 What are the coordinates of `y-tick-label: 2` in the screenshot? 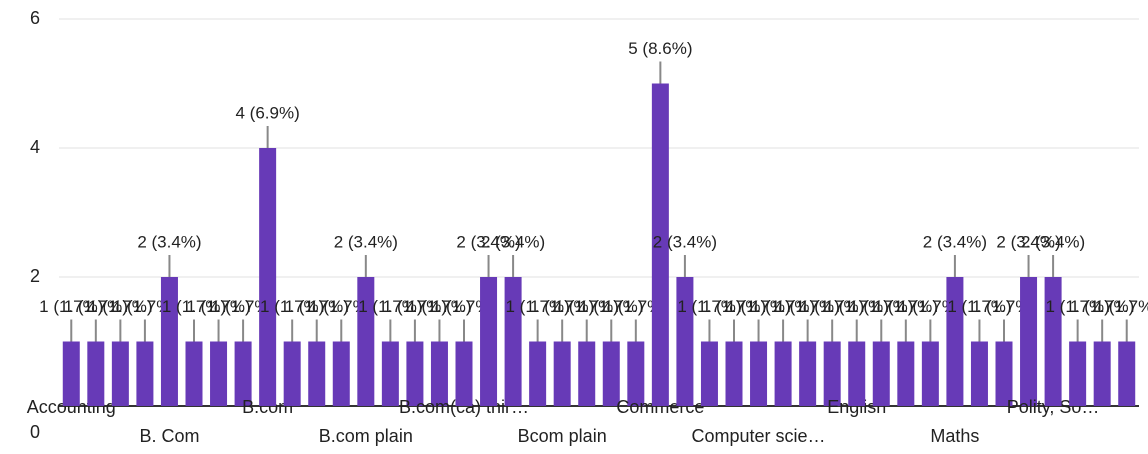 It's located at (35, 276).